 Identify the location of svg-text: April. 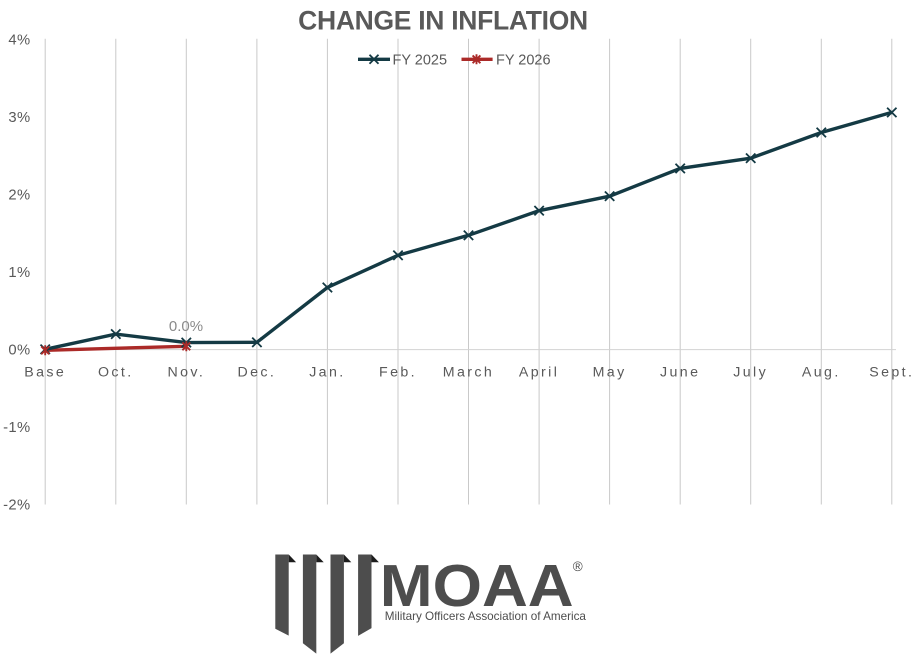
(539, 373).